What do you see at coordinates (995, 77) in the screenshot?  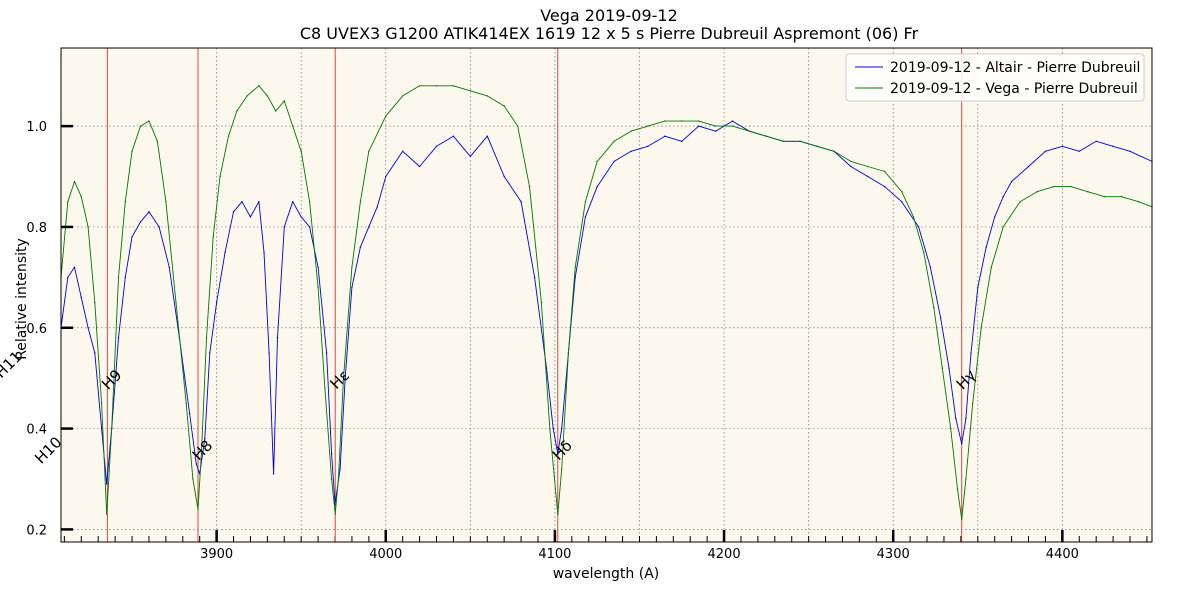 I see `legend-box` at bounding box center [995, 77].